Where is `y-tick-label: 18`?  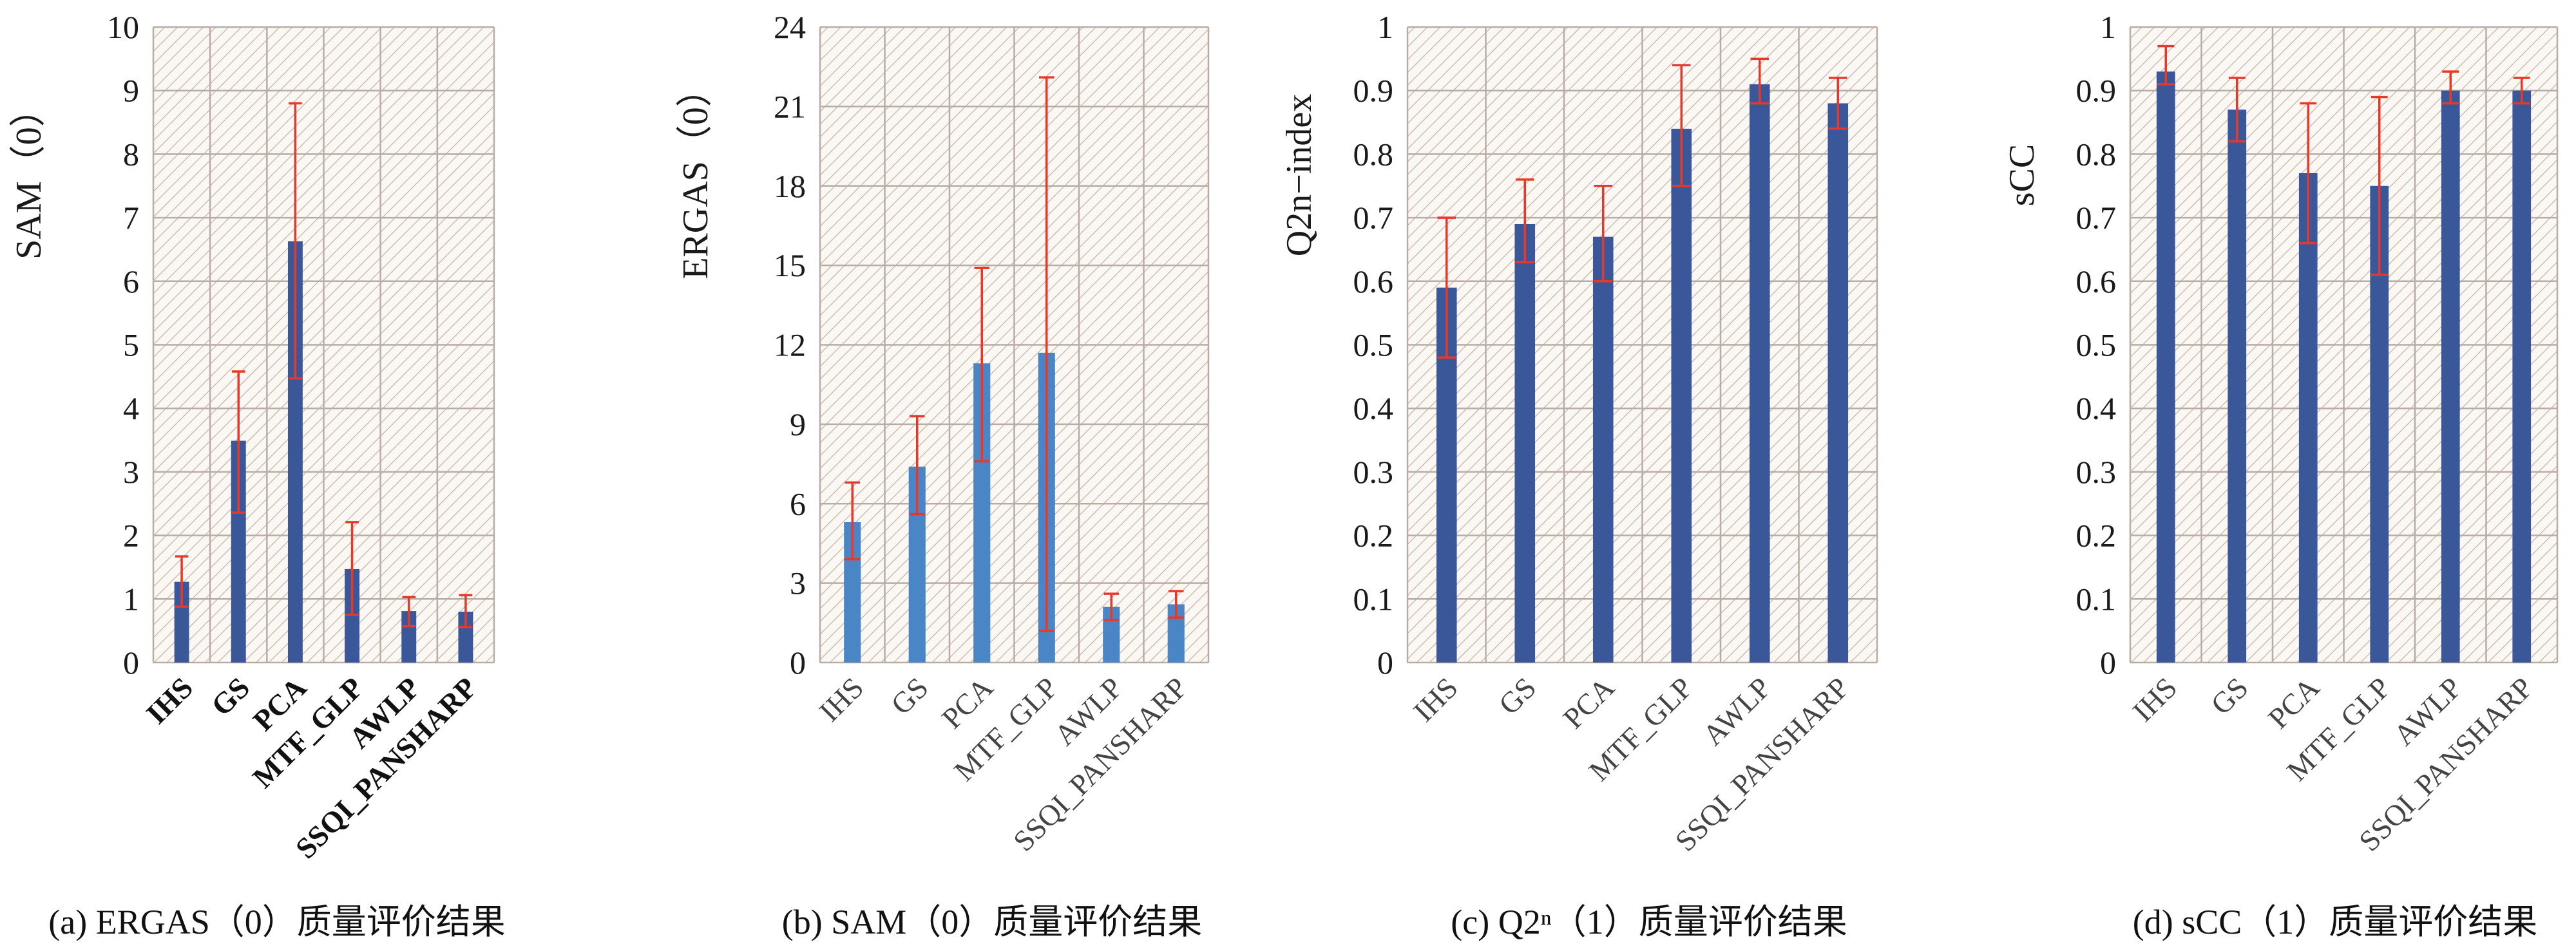
y-tick-label: 18 is located at coordinates (790, 186).